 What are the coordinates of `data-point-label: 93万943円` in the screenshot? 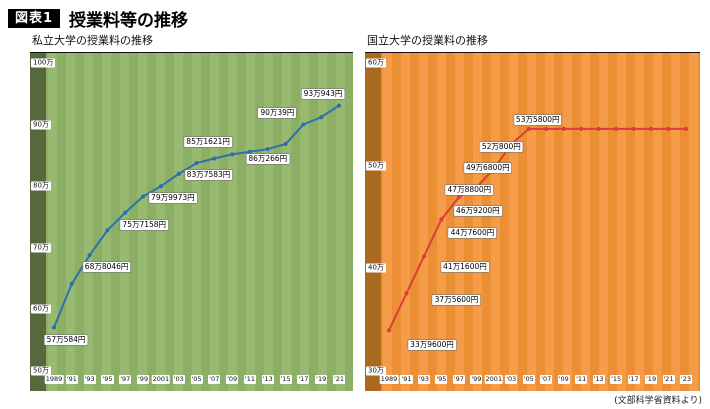 It's located at (323, 93).